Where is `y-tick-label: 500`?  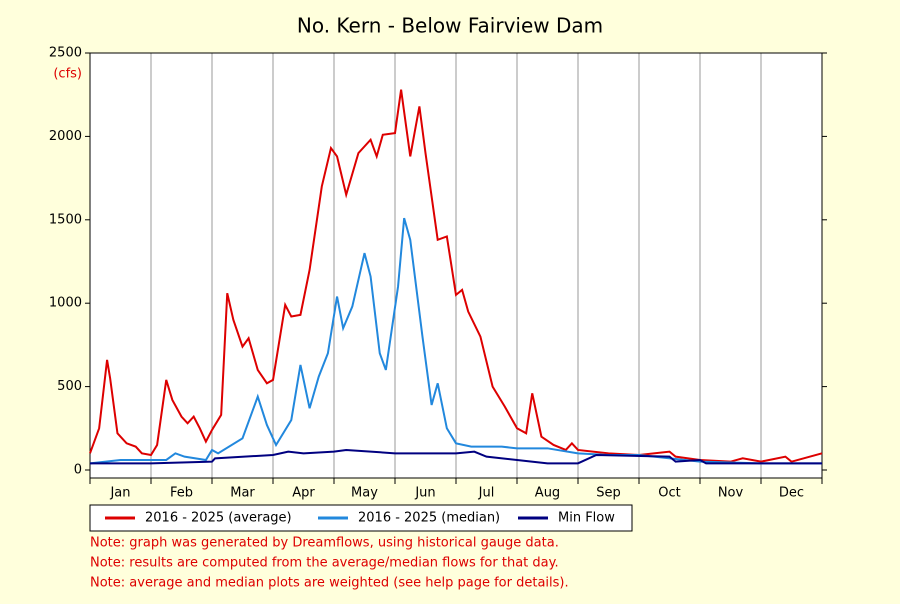 y-tick-label: 500 is located at coordinates (69, 386).